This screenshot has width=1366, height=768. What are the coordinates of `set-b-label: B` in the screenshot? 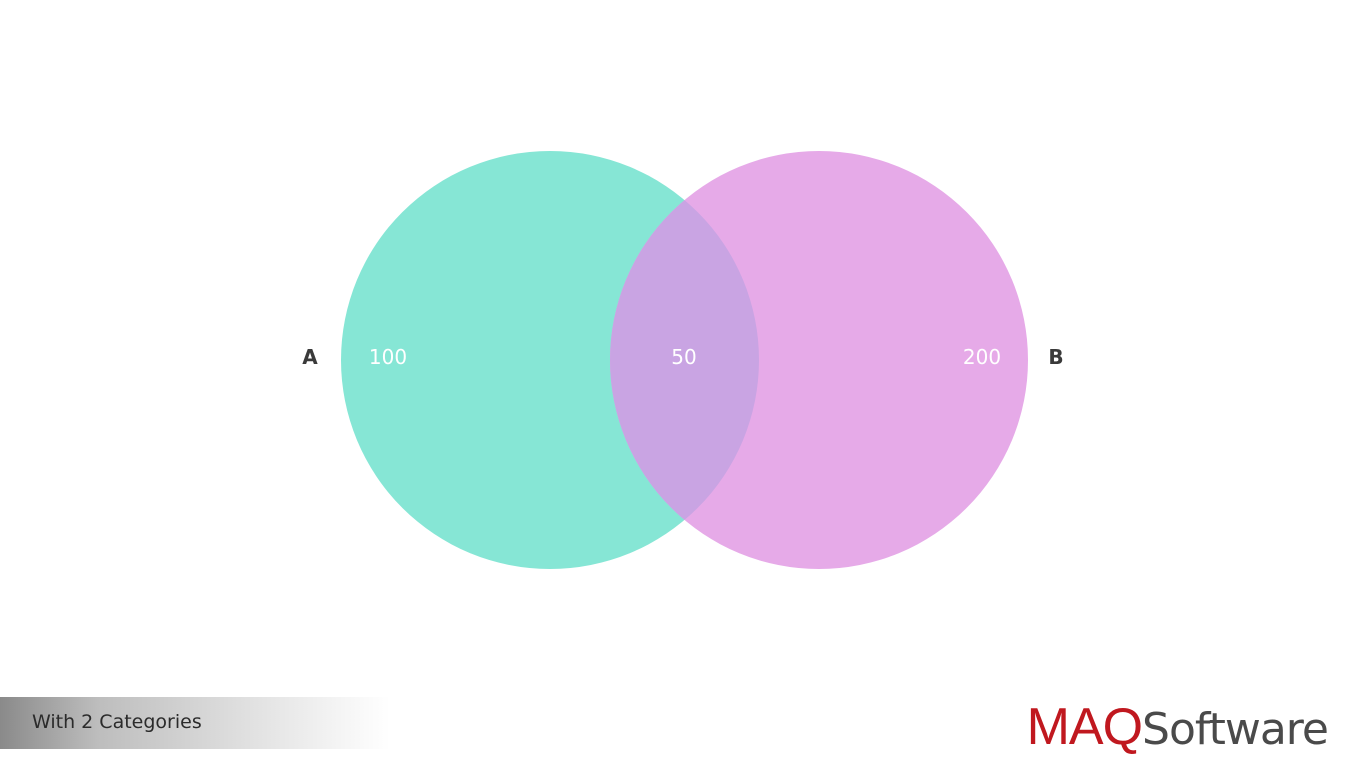 It's located at (1055, 357).